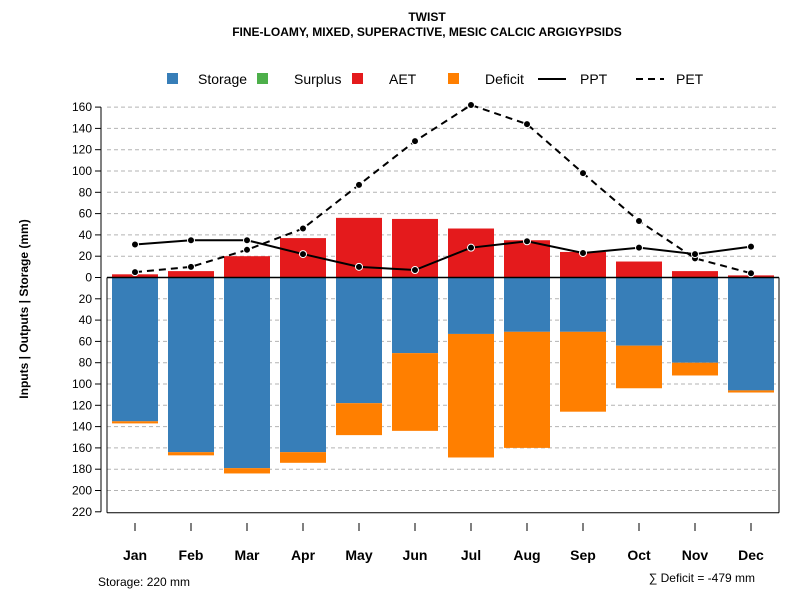  I want to click on x-tick-label: Mar, so click(247, 555).